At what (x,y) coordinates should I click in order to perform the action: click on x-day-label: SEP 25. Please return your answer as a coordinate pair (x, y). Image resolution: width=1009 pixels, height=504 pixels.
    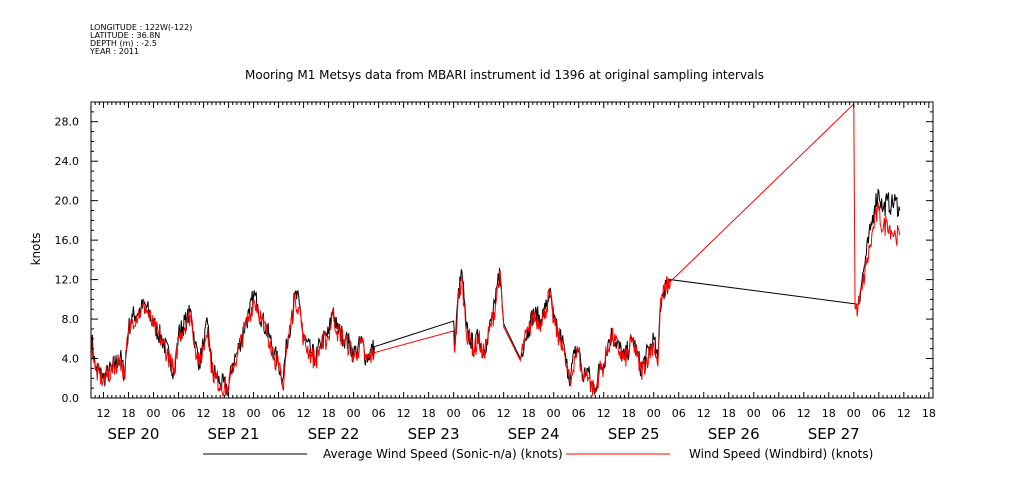
    Looking at the image, I should click on (634, 434).